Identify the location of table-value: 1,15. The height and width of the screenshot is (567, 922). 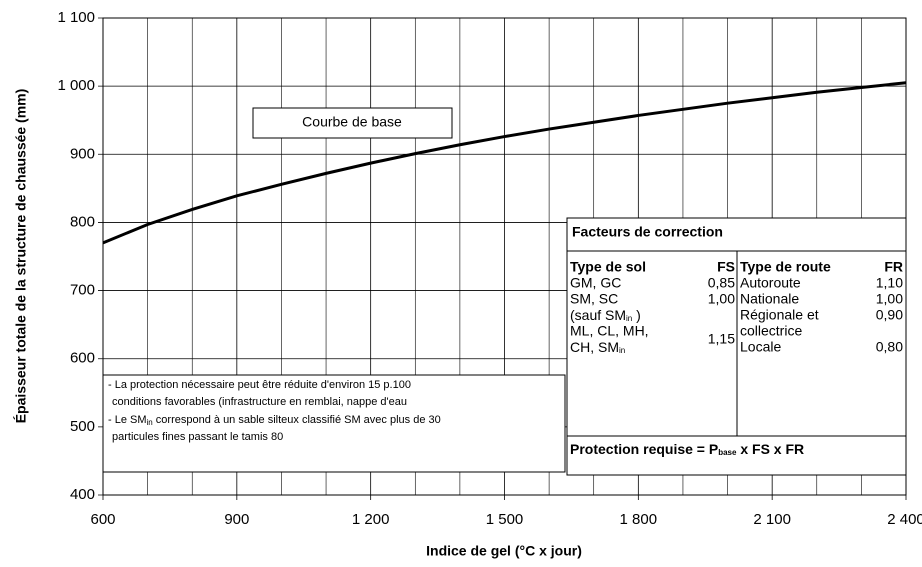
(721, 339).